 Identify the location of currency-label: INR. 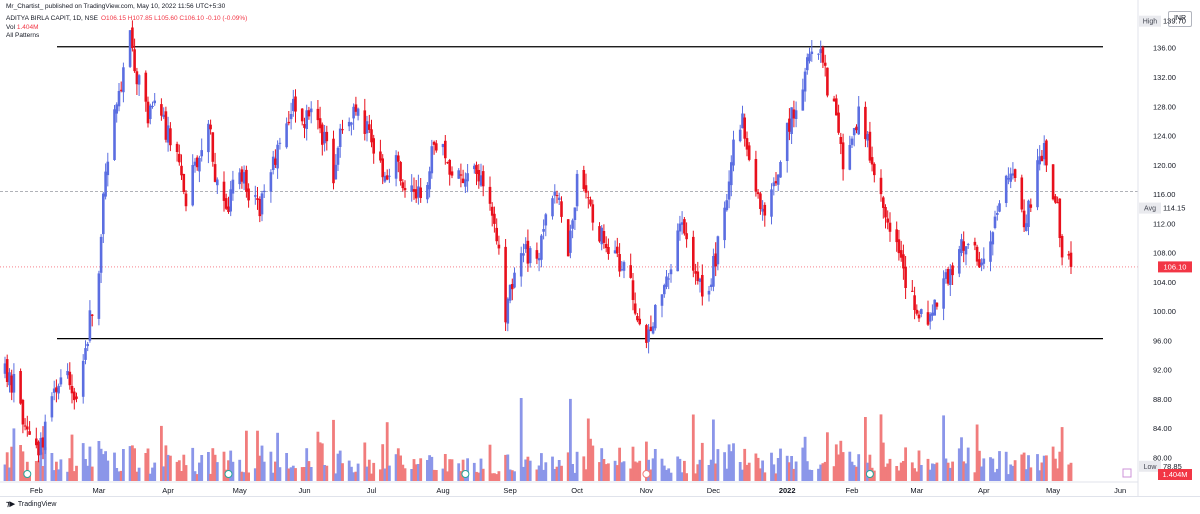
(1180, 19).